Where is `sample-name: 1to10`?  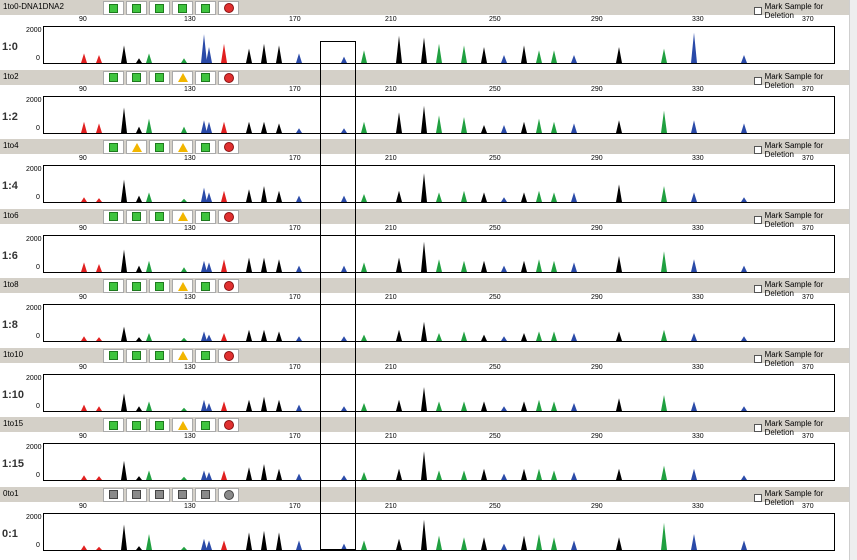
sample-name: 1to10 is located at coordinates (13, 354).